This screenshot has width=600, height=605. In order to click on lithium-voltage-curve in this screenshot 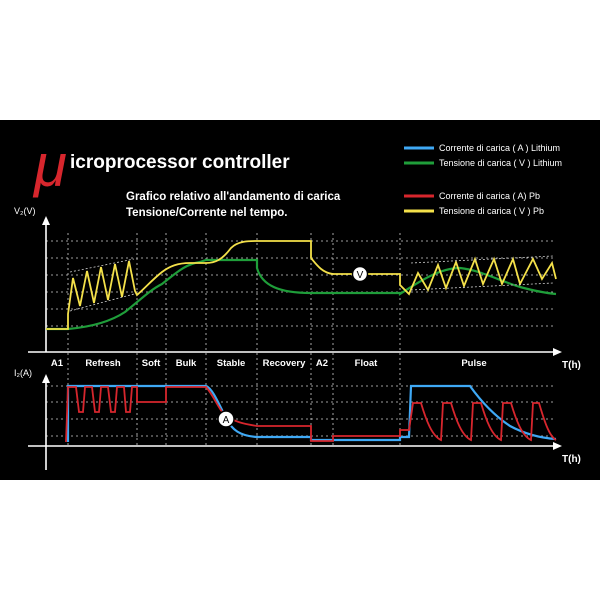, I will do `click(301, 294)`.